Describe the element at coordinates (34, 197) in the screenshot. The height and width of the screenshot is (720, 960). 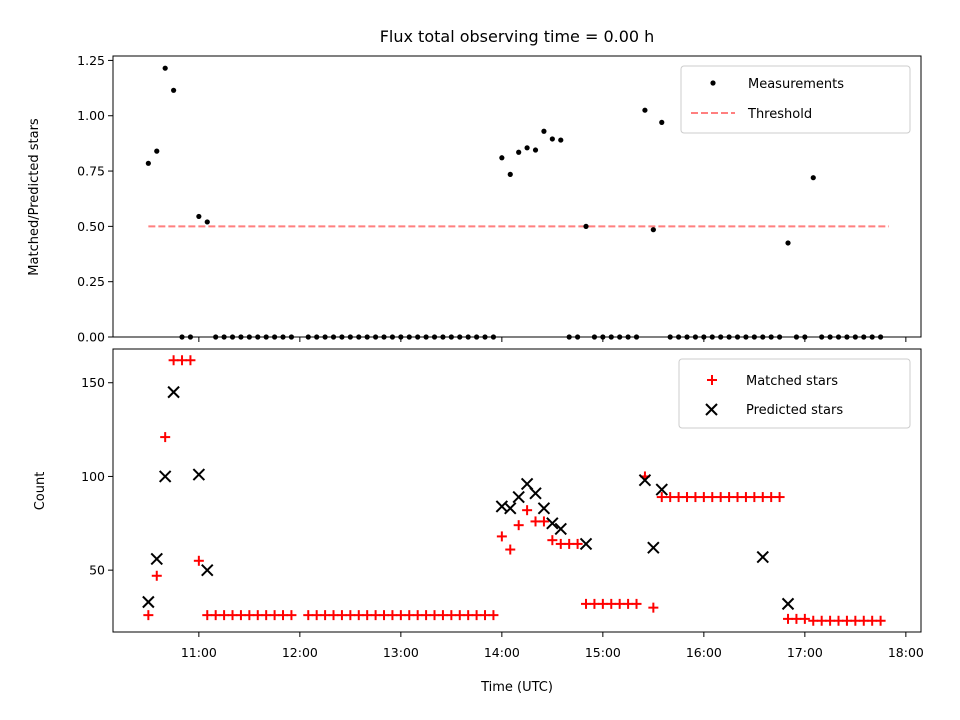
I see `top-y-axis-label: Matched/Predicted stars` at that location.